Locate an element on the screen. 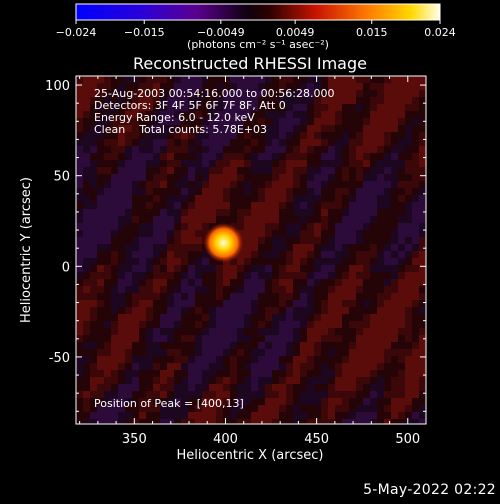 This screenshot has height=504, width=500. x-tick-label: 450 is located at coordinates (316, 439).